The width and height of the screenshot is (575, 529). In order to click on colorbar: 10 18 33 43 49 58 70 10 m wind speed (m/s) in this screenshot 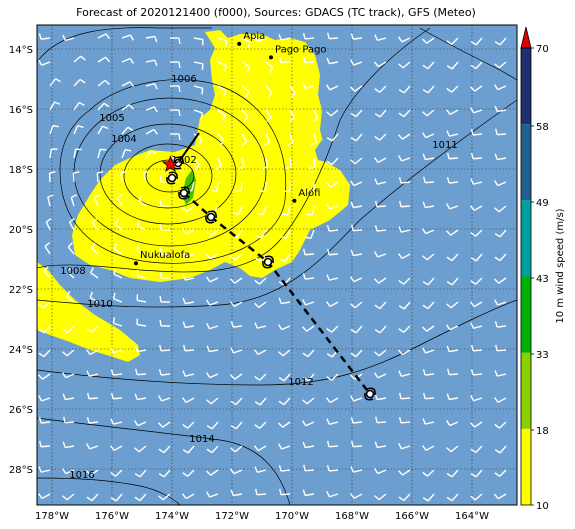, I will do `click(543, 269)`.